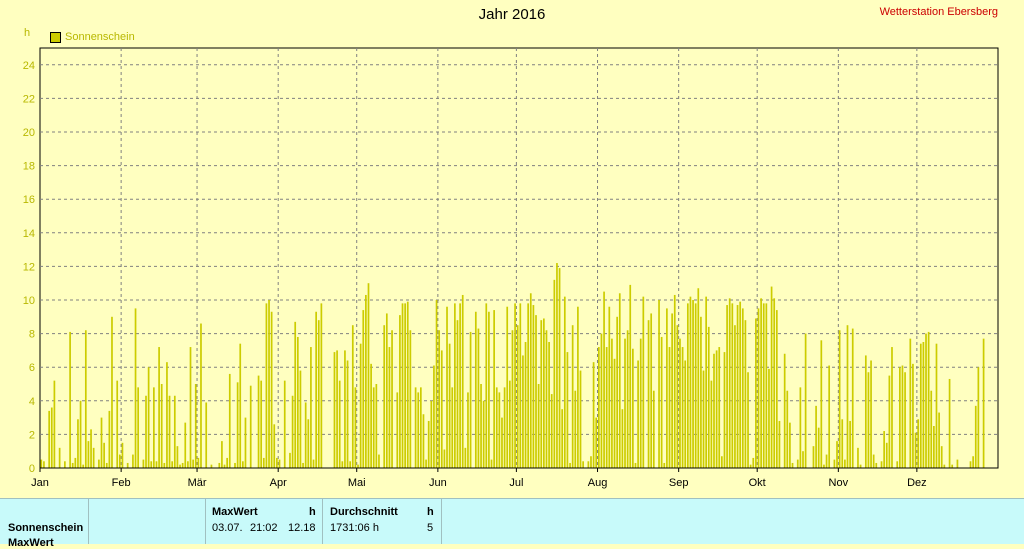  What do you see at coordinates (278, 483) in the screenshot?
I see `x-tick-label: Apr` at bounding box center [278, 483].